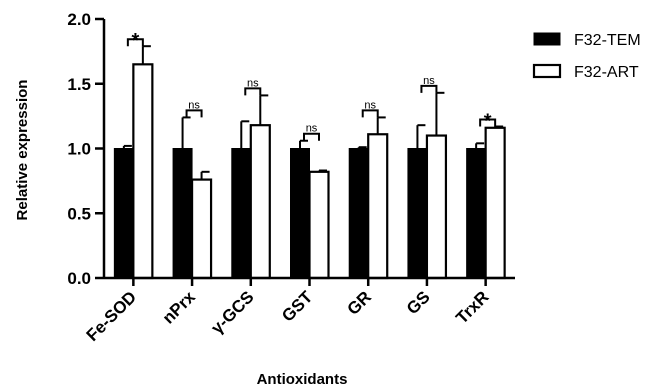 The height and width of the screenshot is (392, 664). I want to click on x-tick-label: γ-GCS, so click(232, 312).